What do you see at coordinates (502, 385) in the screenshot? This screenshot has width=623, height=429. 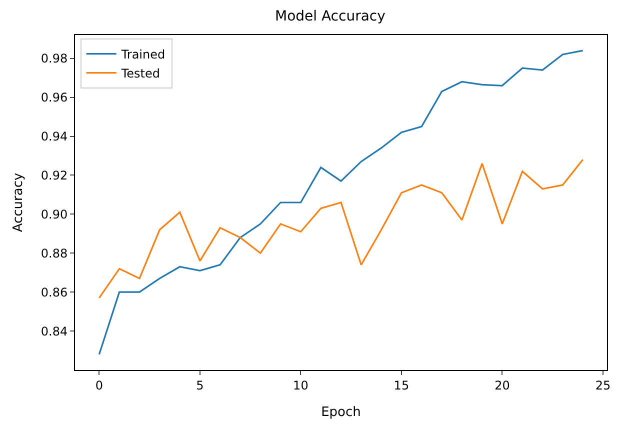 I see `x-tick-label: 20` at bounding box center [502, 385].